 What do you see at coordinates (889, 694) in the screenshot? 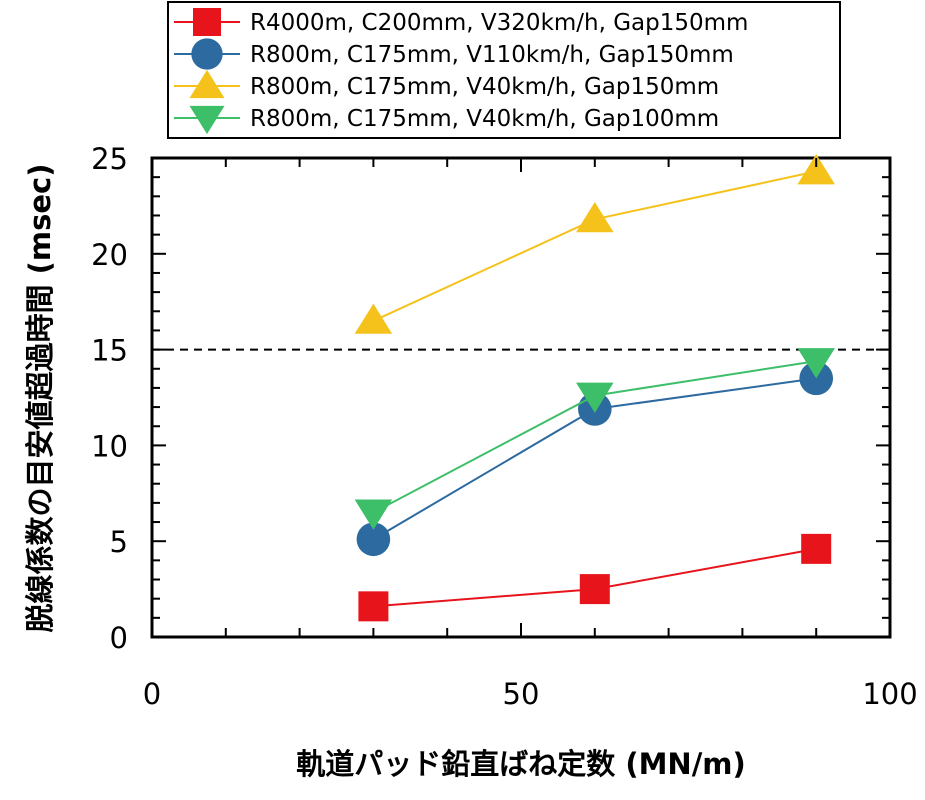
I see `x-tick-label: 100` at bounding box center [889, 694].